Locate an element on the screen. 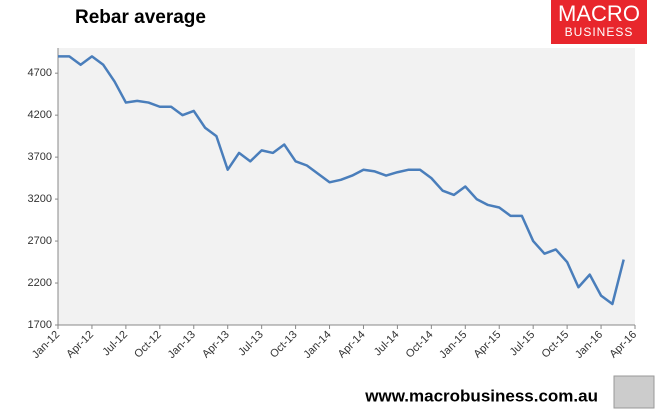 This screenshot has width=660, height=410. x-tick-label: Jul-12 is located at coordinates (115, 344).